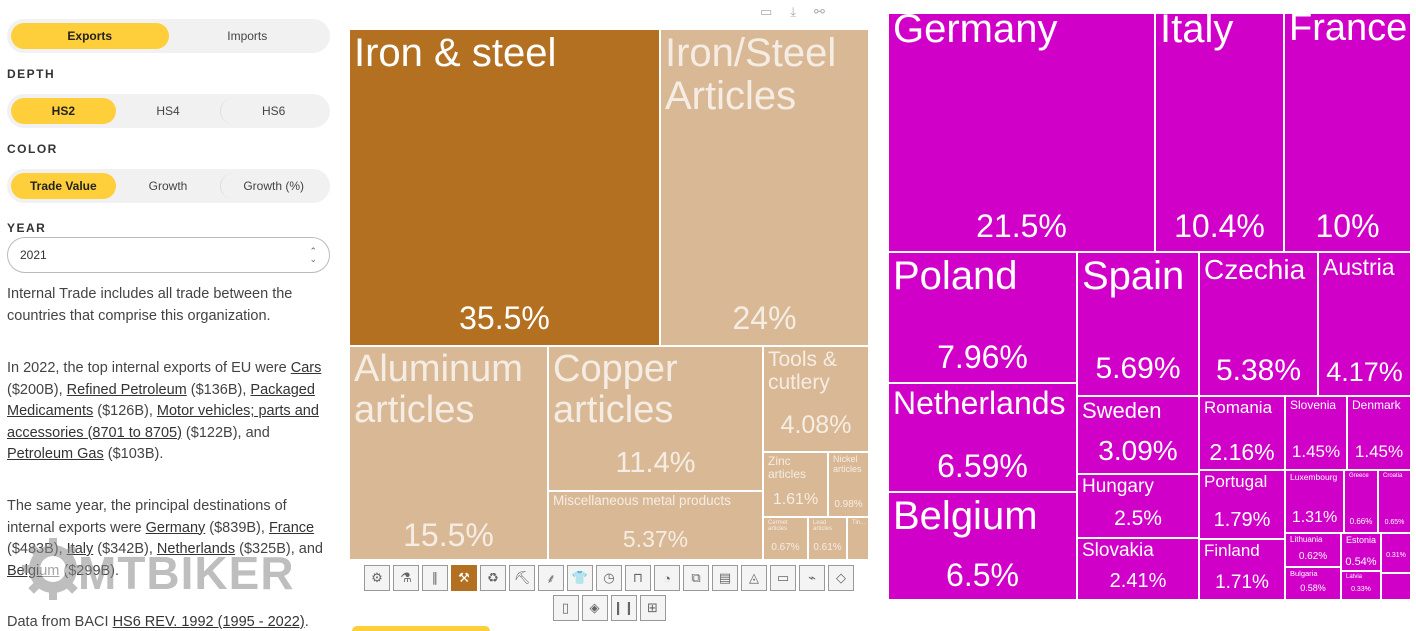 Image resolution: width=1416 pixels, height=631 pixels. I want to click on treemap-cell-latvia: Latvia 0.33%, so click(1361, 585).